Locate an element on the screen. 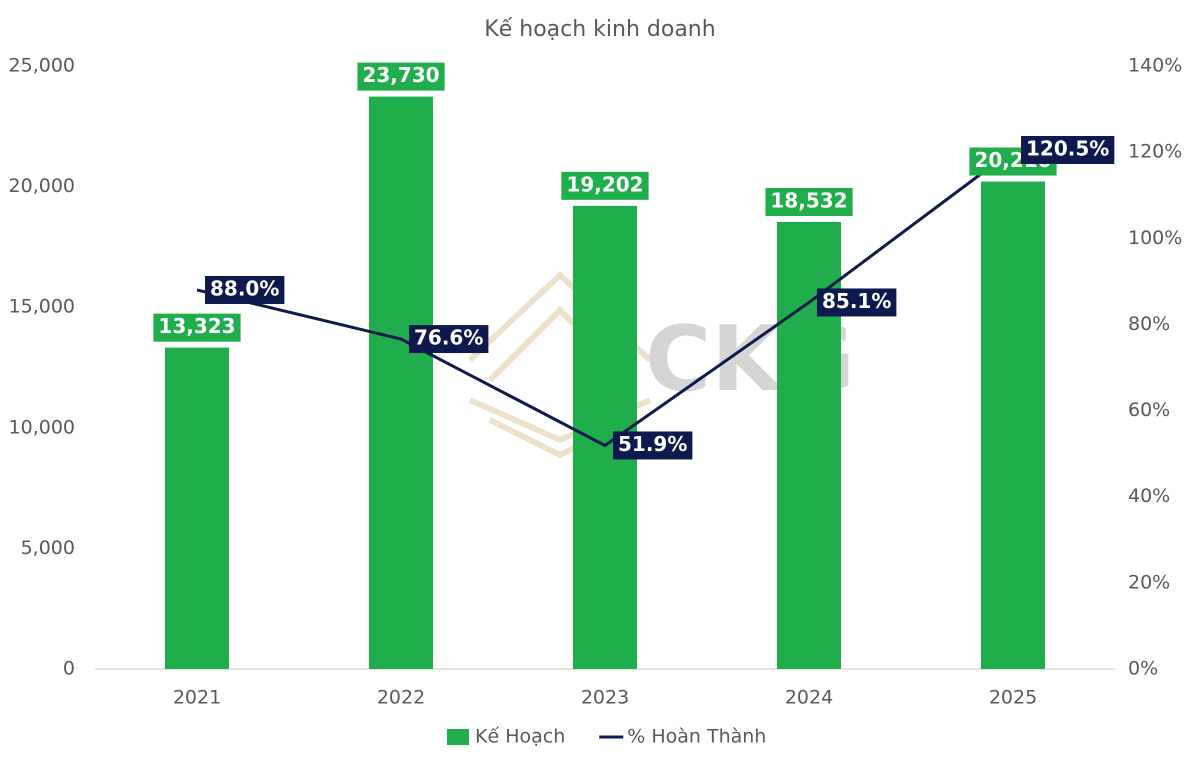 This screenshot has width=1200, height=763. x-tick-label: 2024 is located at coordinates (809, 698).